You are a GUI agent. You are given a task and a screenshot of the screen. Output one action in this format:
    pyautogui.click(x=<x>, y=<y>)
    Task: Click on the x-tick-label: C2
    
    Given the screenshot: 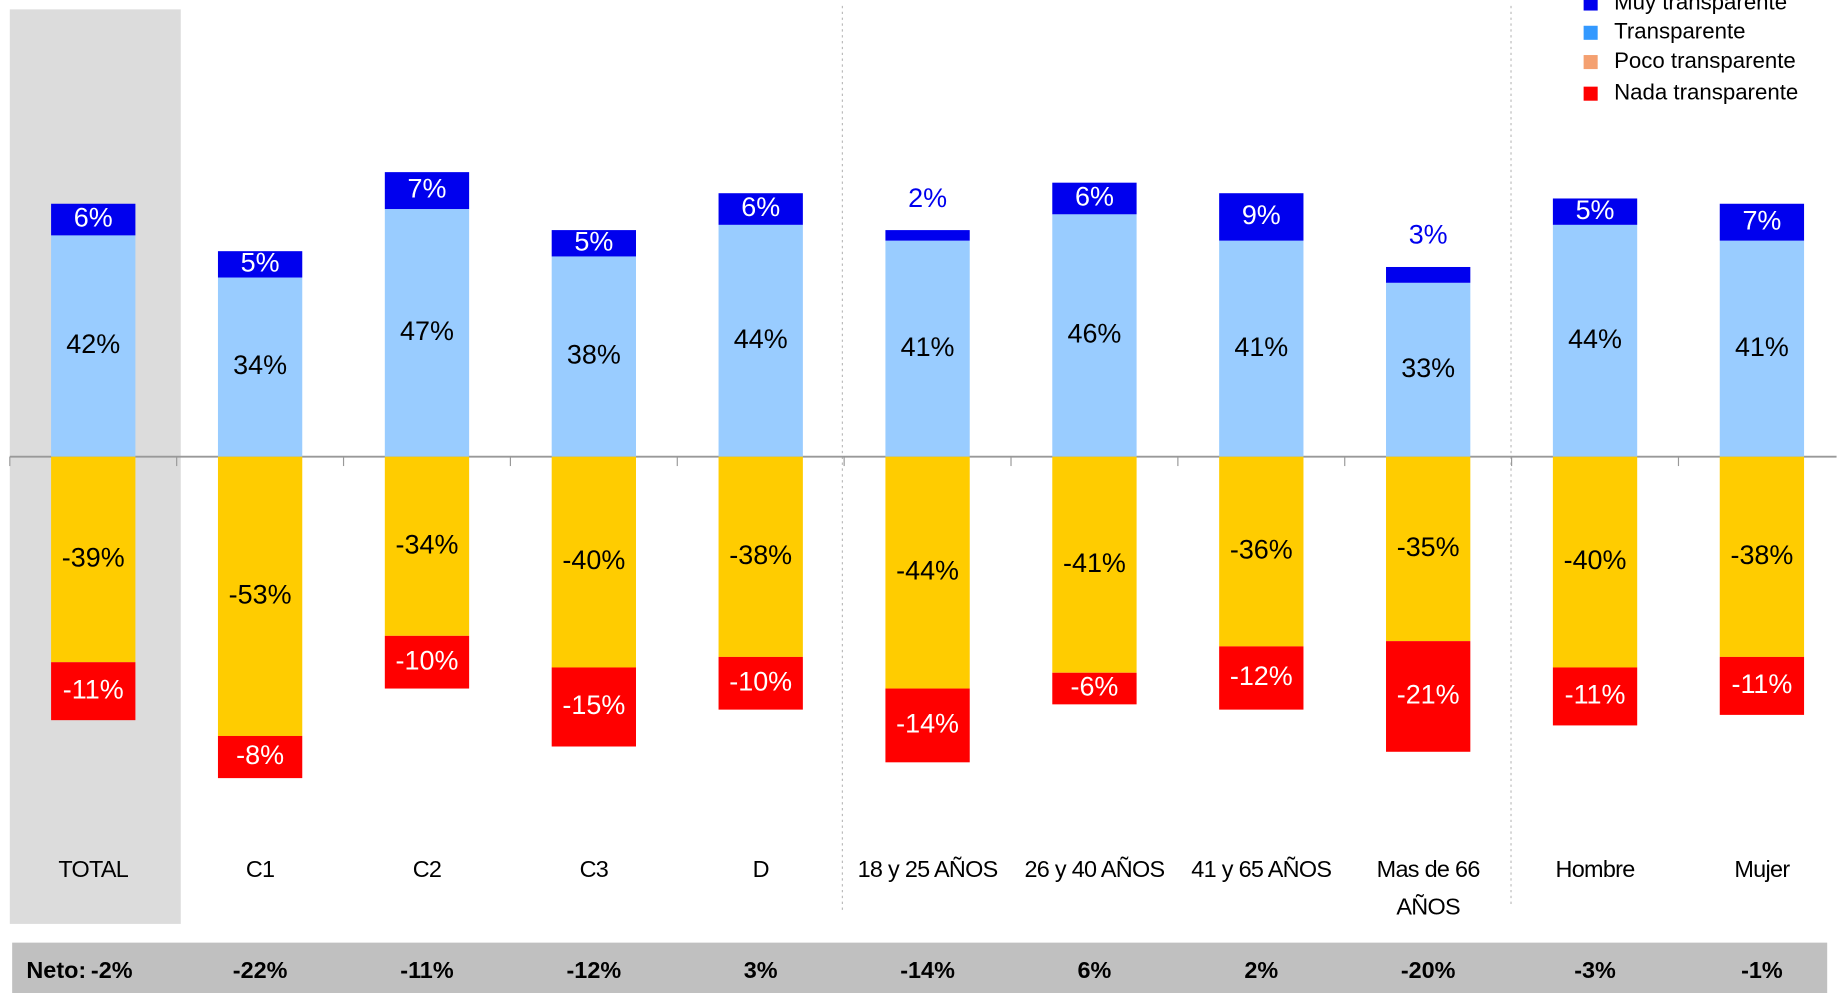 What is the action you would take?
    pyautogui.click(x=427, y=870)
    